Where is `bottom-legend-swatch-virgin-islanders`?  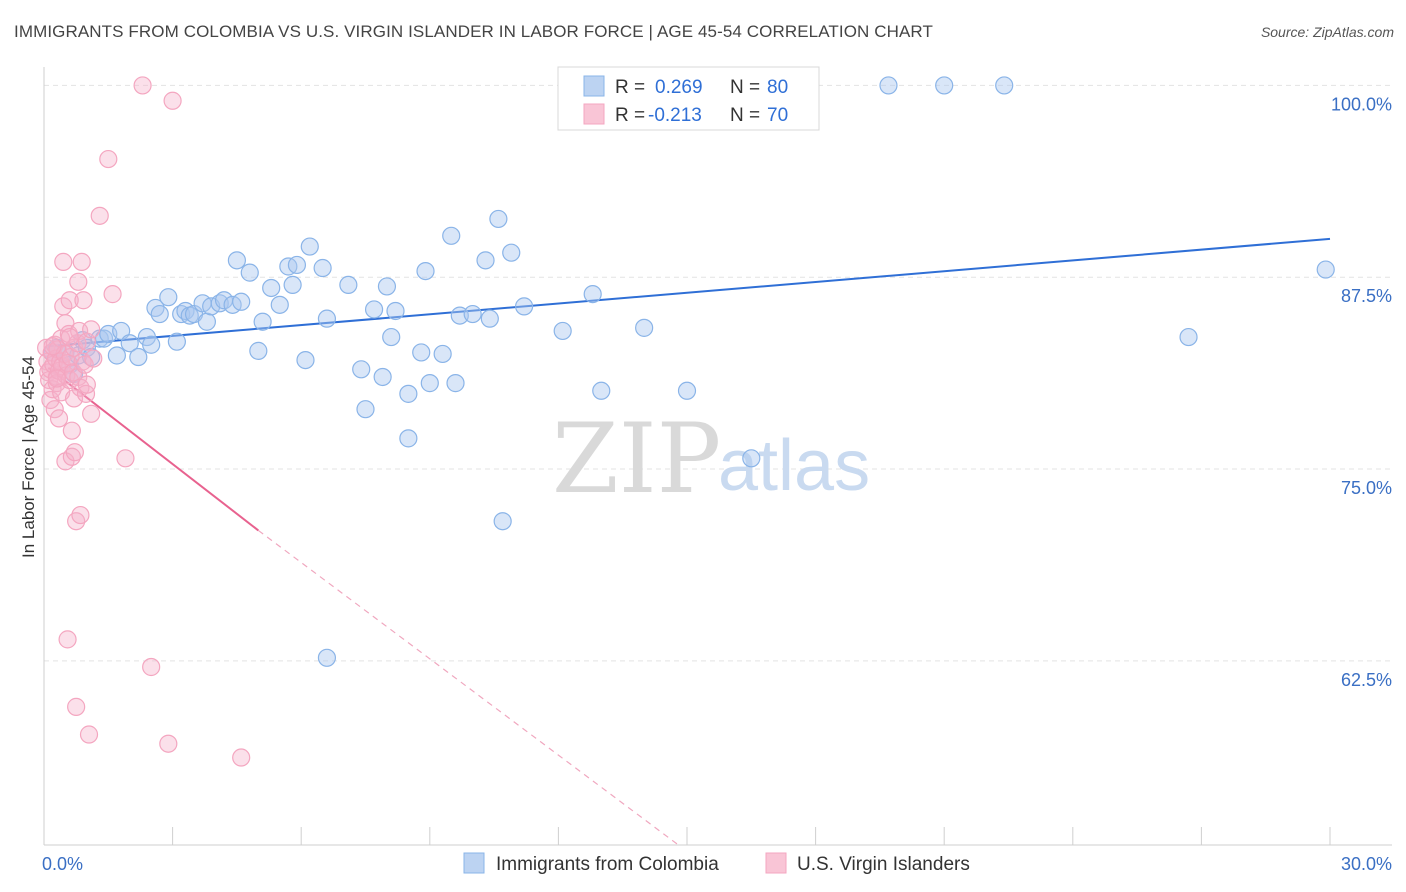 bottom-legend-swatch-virgin-islanders is located at coordinates (776, 863).